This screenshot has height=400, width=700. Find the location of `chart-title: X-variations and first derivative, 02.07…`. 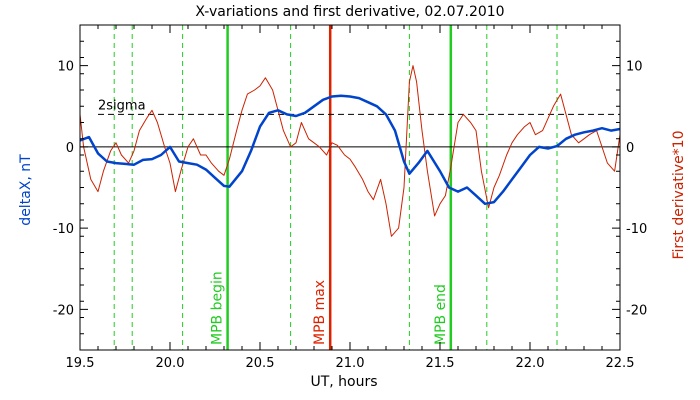

chart-title: X-variations and first derivative, 02.07… is located at coordinates (349, 12).